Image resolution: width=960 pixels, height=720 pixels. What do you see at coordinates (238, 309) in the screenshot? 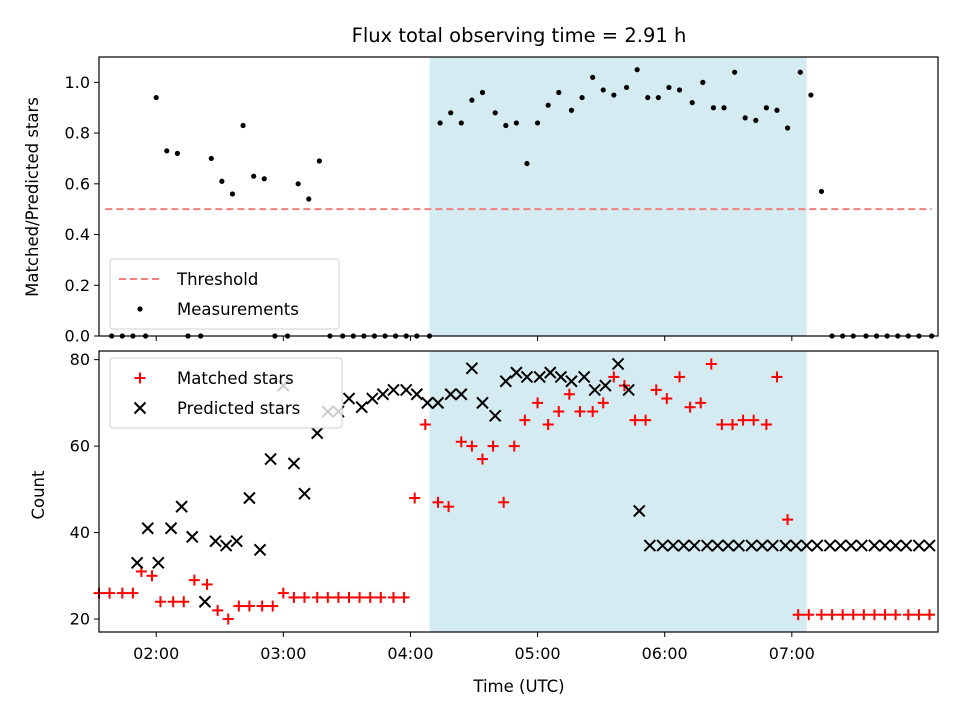
I see `legend-label: Measurements` at bounding box center [238, 309].